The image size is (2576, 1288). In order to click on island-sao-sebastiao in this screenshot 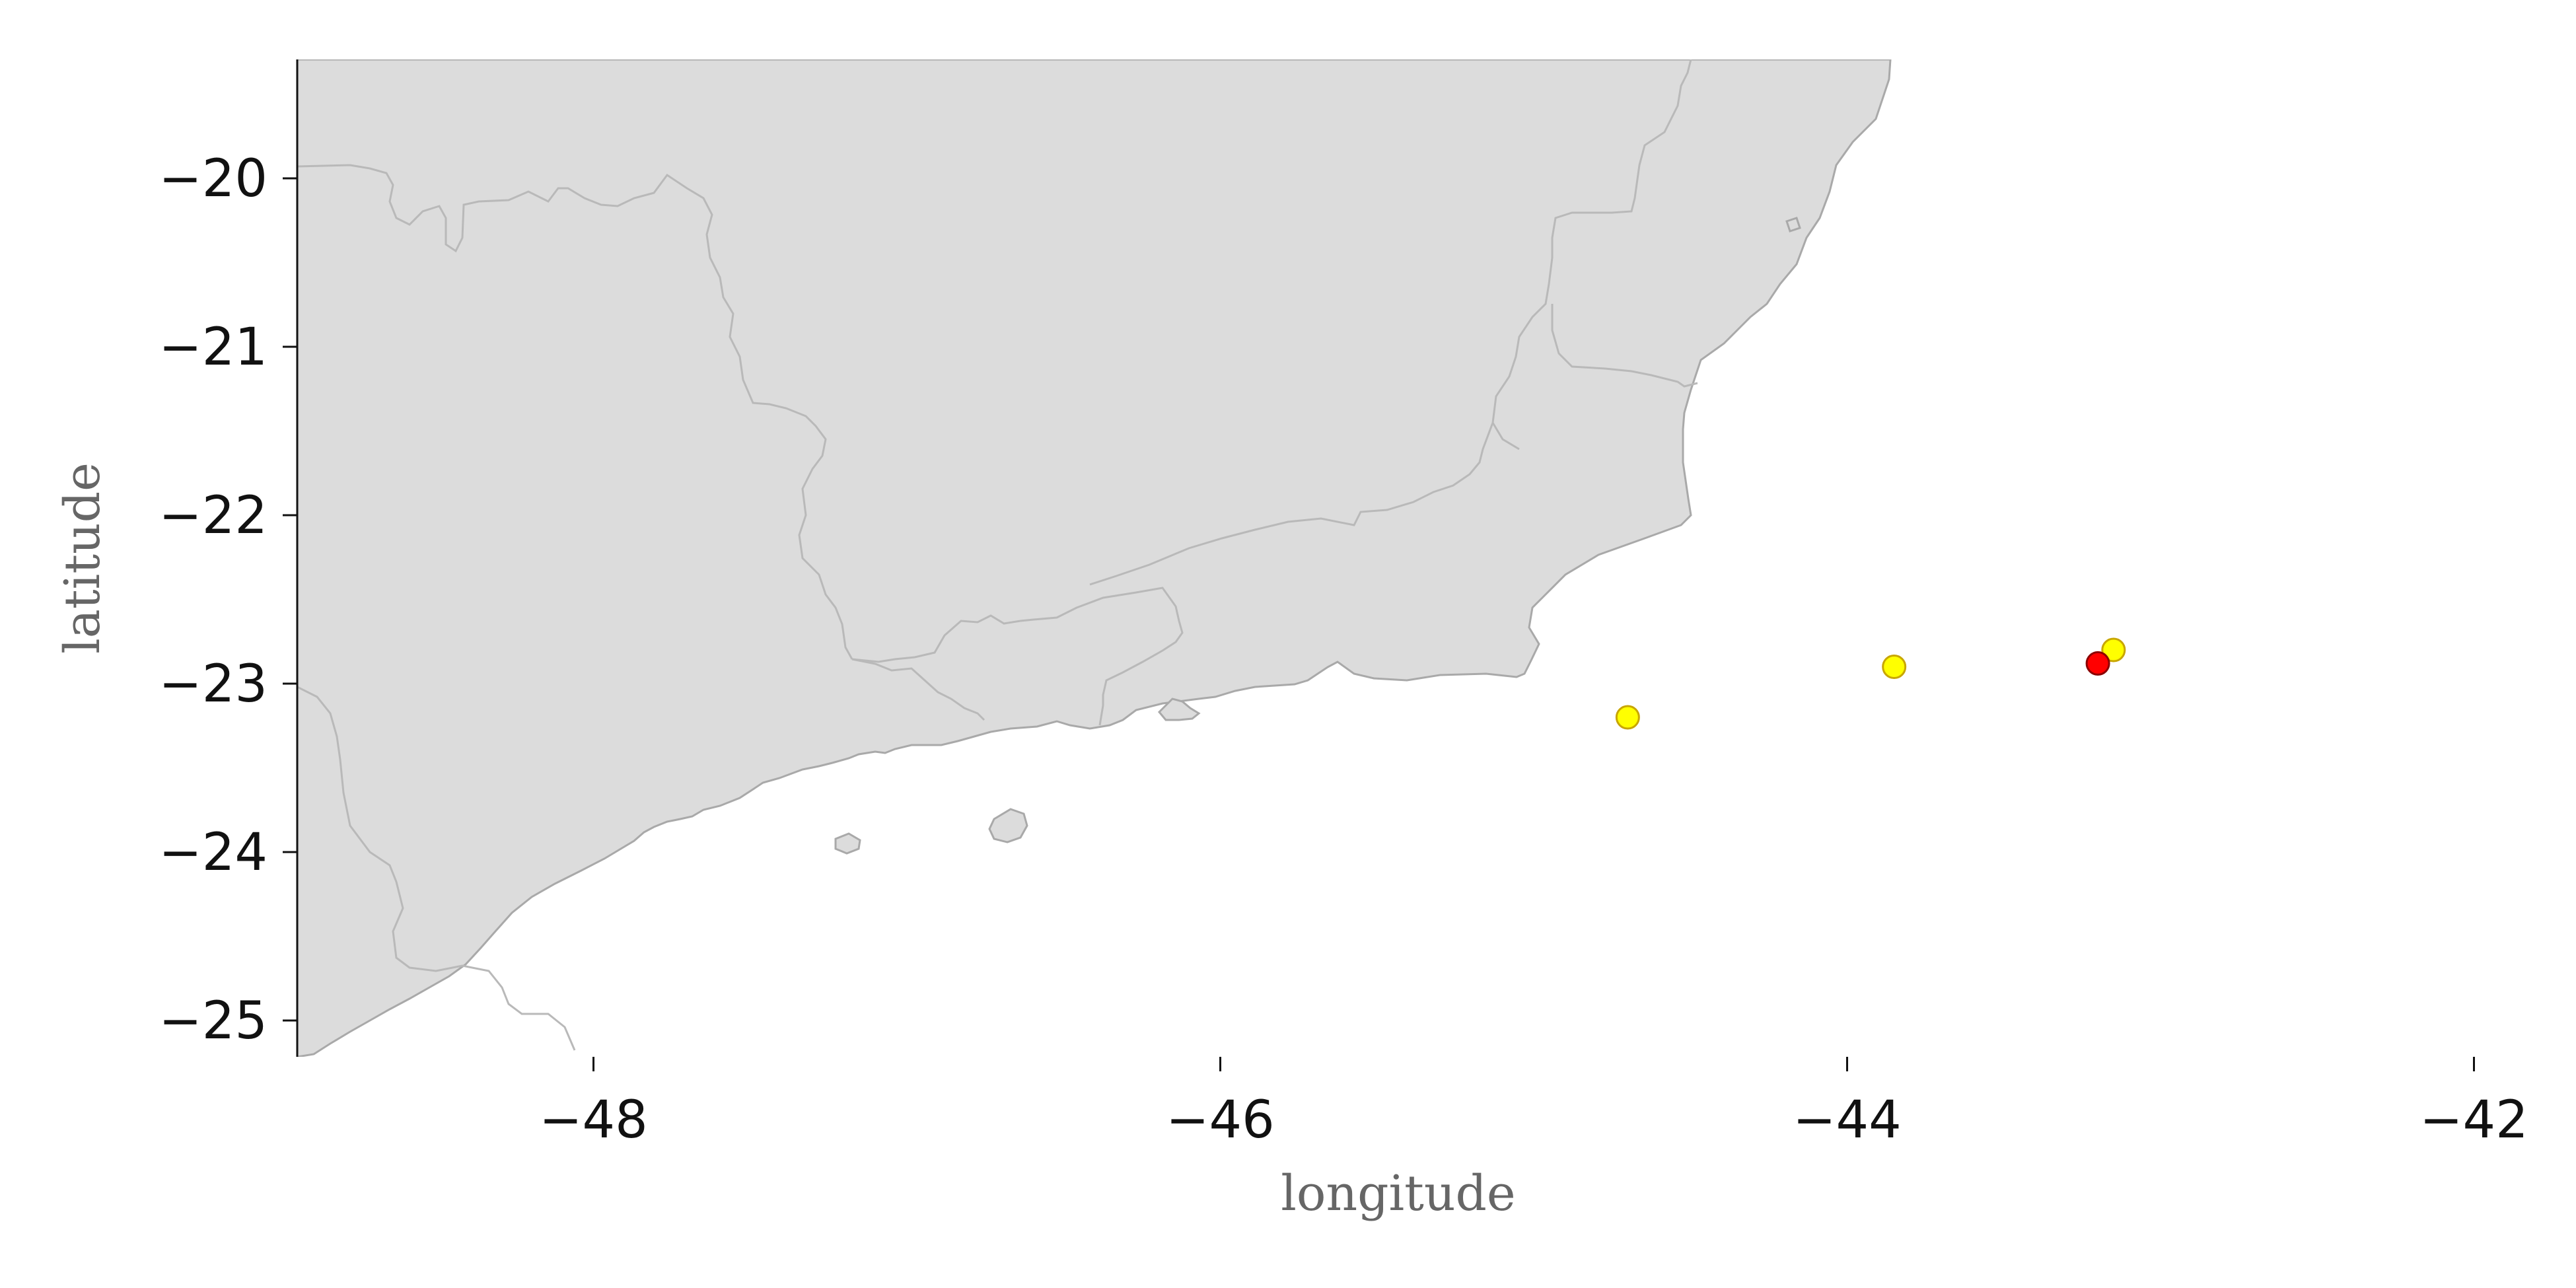, I will do `click(1008, 826)`.